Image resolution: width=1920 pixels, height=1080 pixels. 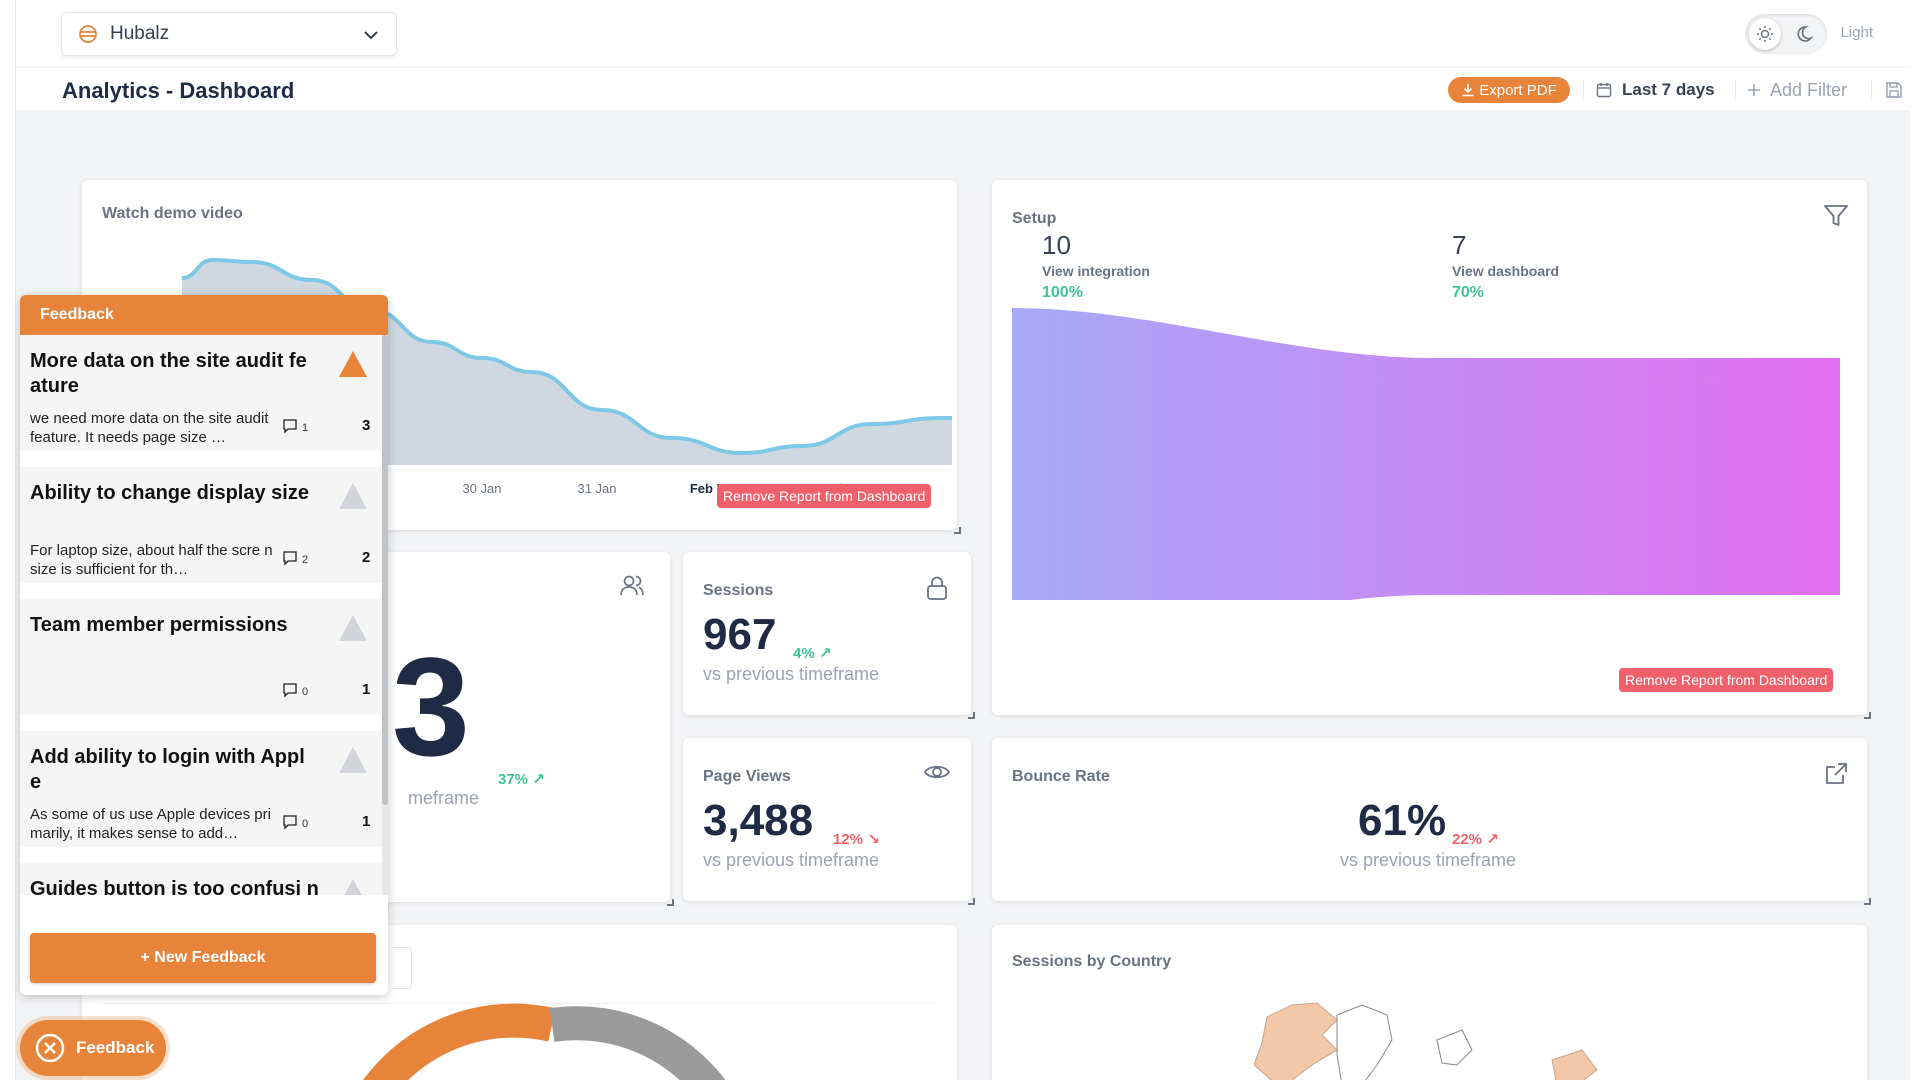 I want to click on theme-toggle-knob, so click(x=1765, y=34).